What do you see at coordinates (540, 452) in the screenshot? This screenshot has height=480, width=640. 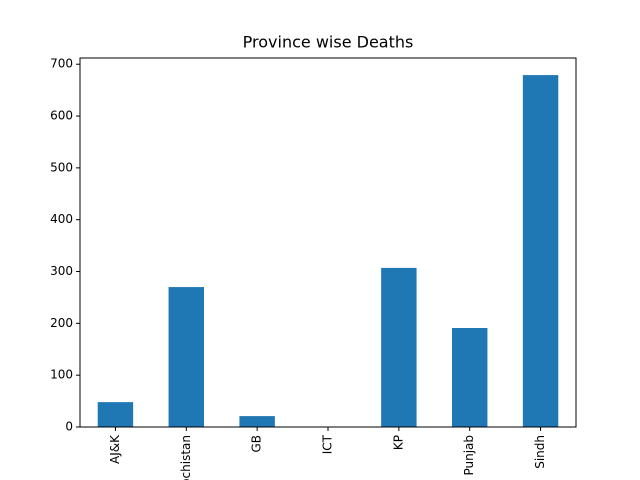 I see `x-tick-label: Sindh` at bounding box center [540, 452].